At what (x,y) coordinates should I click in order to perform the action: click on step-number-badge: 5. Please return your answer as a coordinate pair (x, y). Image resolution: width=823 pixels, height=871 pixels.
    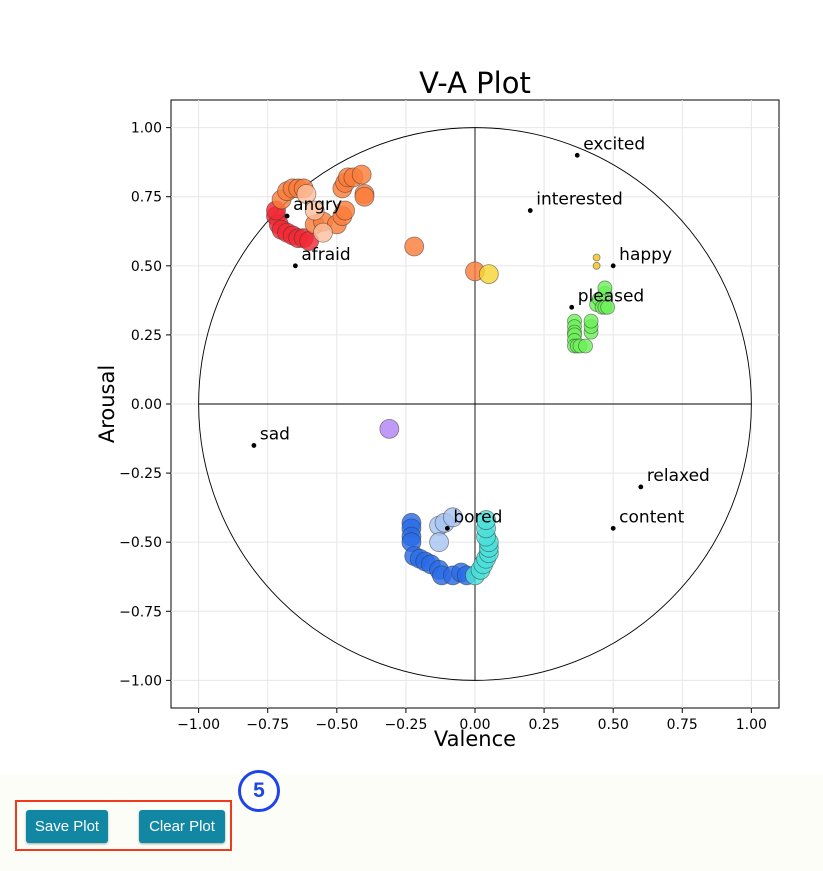
    Looking at the image, I should click on (259, 791).